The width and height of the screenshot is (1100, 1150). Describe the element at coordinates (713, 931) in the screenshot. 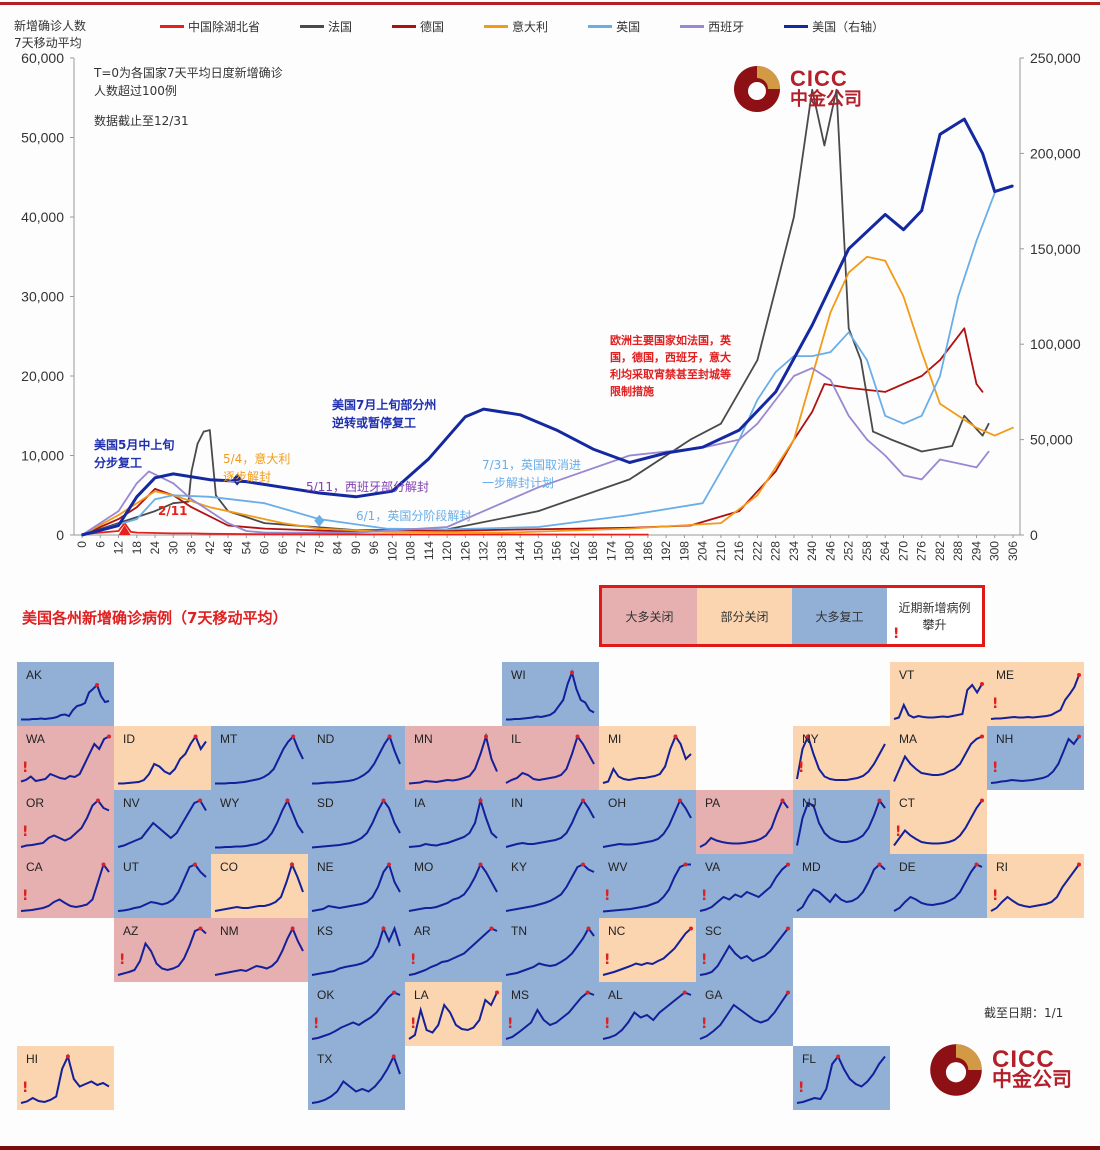

I see `state-code: SC` at that location.